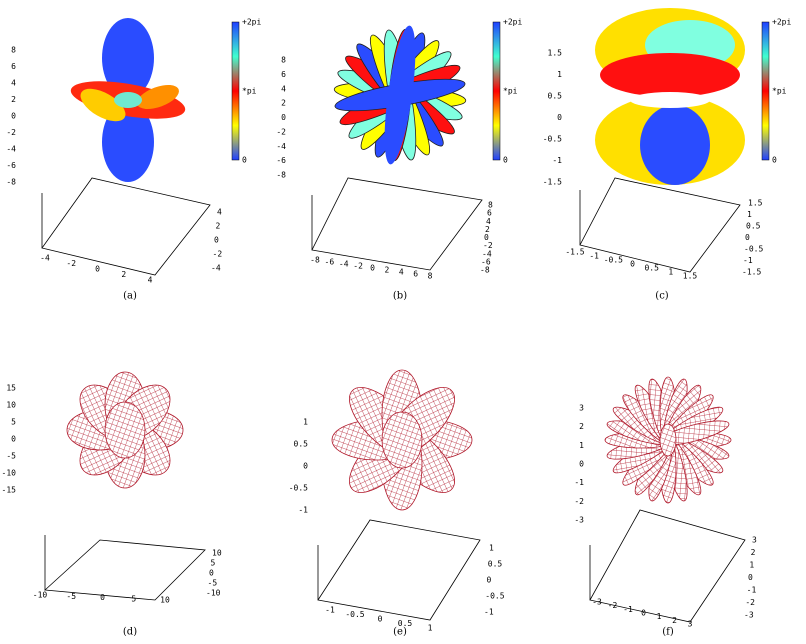 The image size is (806, 644). What do you see at coordinates (415, 274) in the screenshot?
I see `x-tick-label: 6` at bounding box center [415, 274].